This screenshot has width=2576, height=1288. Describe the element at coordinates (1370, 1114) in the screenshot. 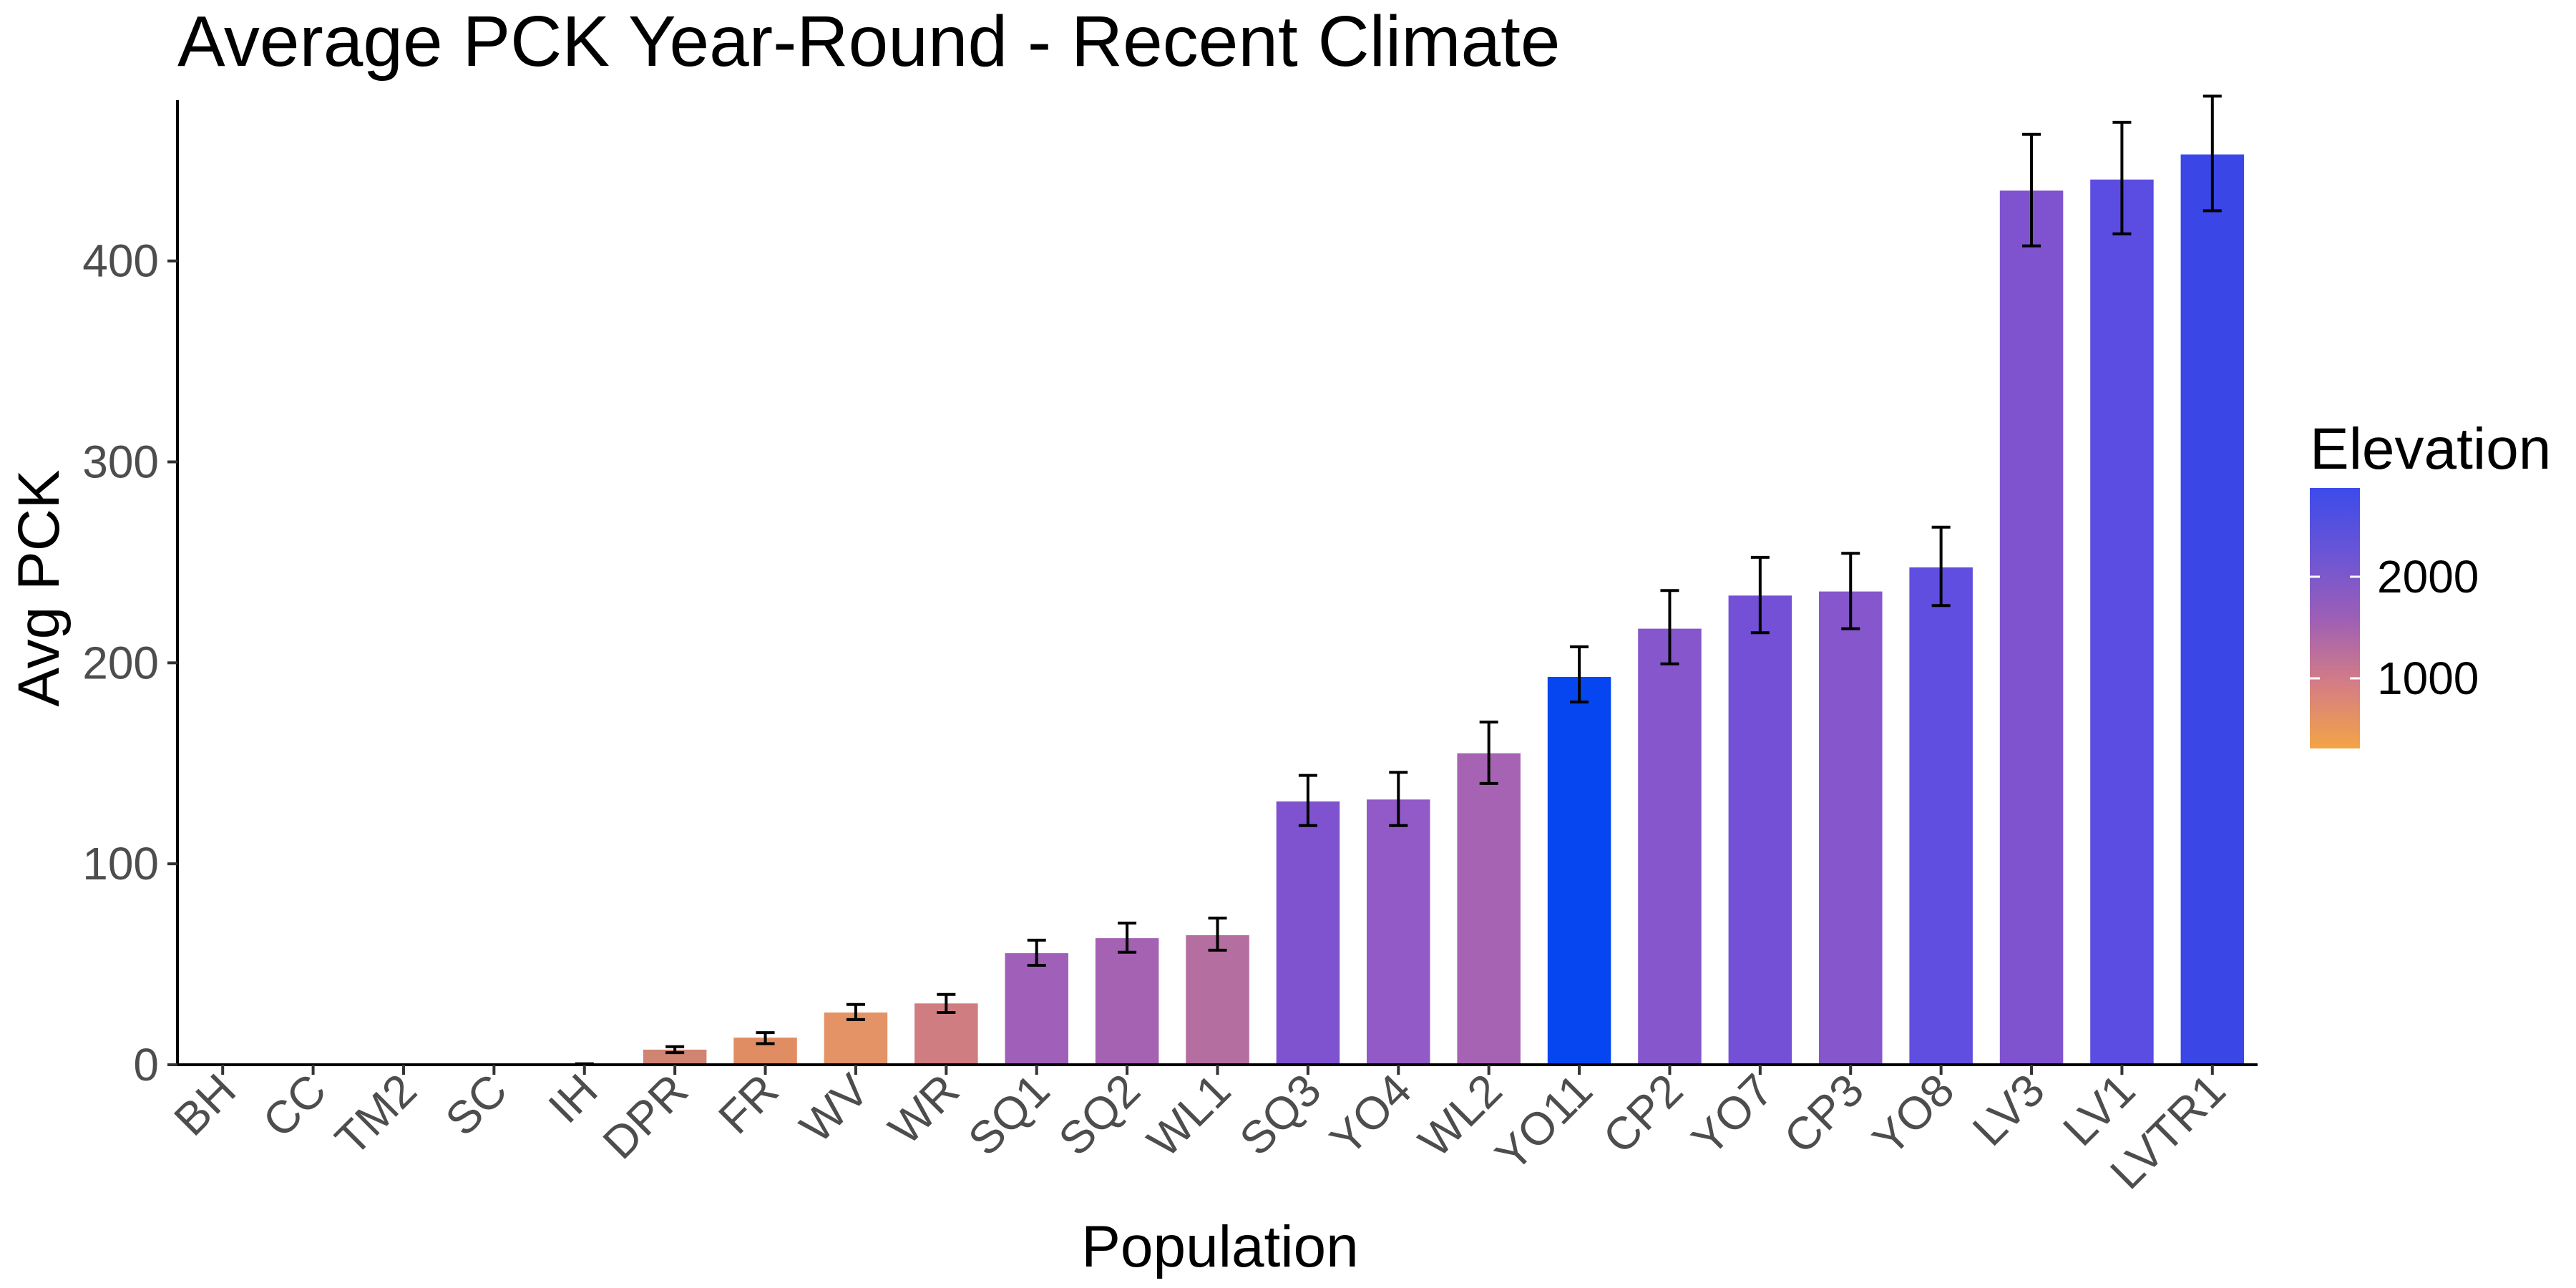

I see `x-tick-label-yo4: YO4` at that location.